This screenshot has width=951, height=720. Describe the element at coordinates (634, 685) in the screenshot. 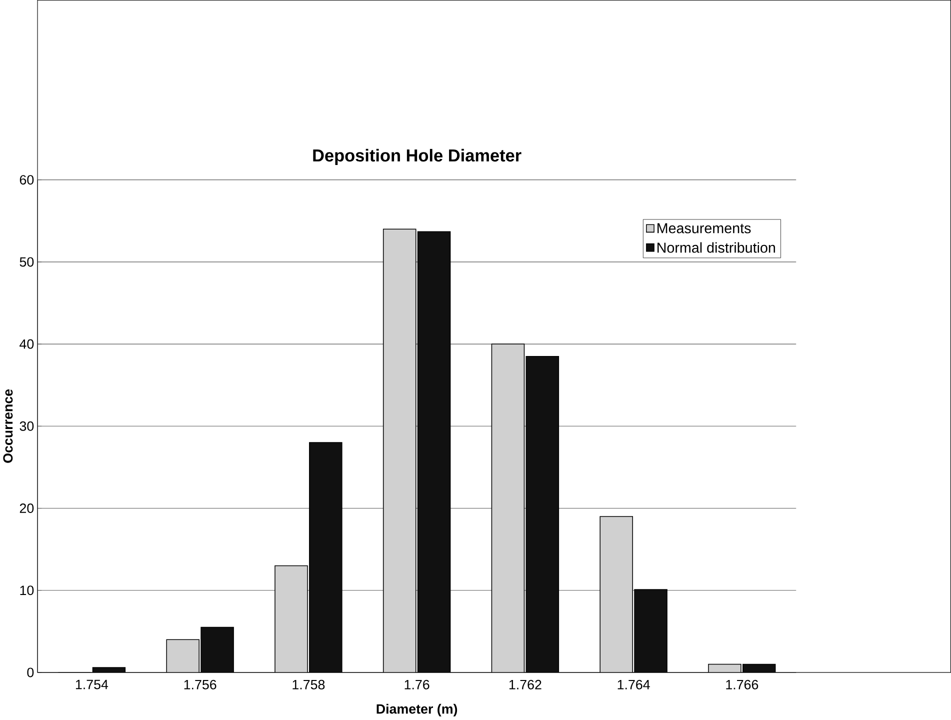

I see `x-tick-label: 1.764` at that location.